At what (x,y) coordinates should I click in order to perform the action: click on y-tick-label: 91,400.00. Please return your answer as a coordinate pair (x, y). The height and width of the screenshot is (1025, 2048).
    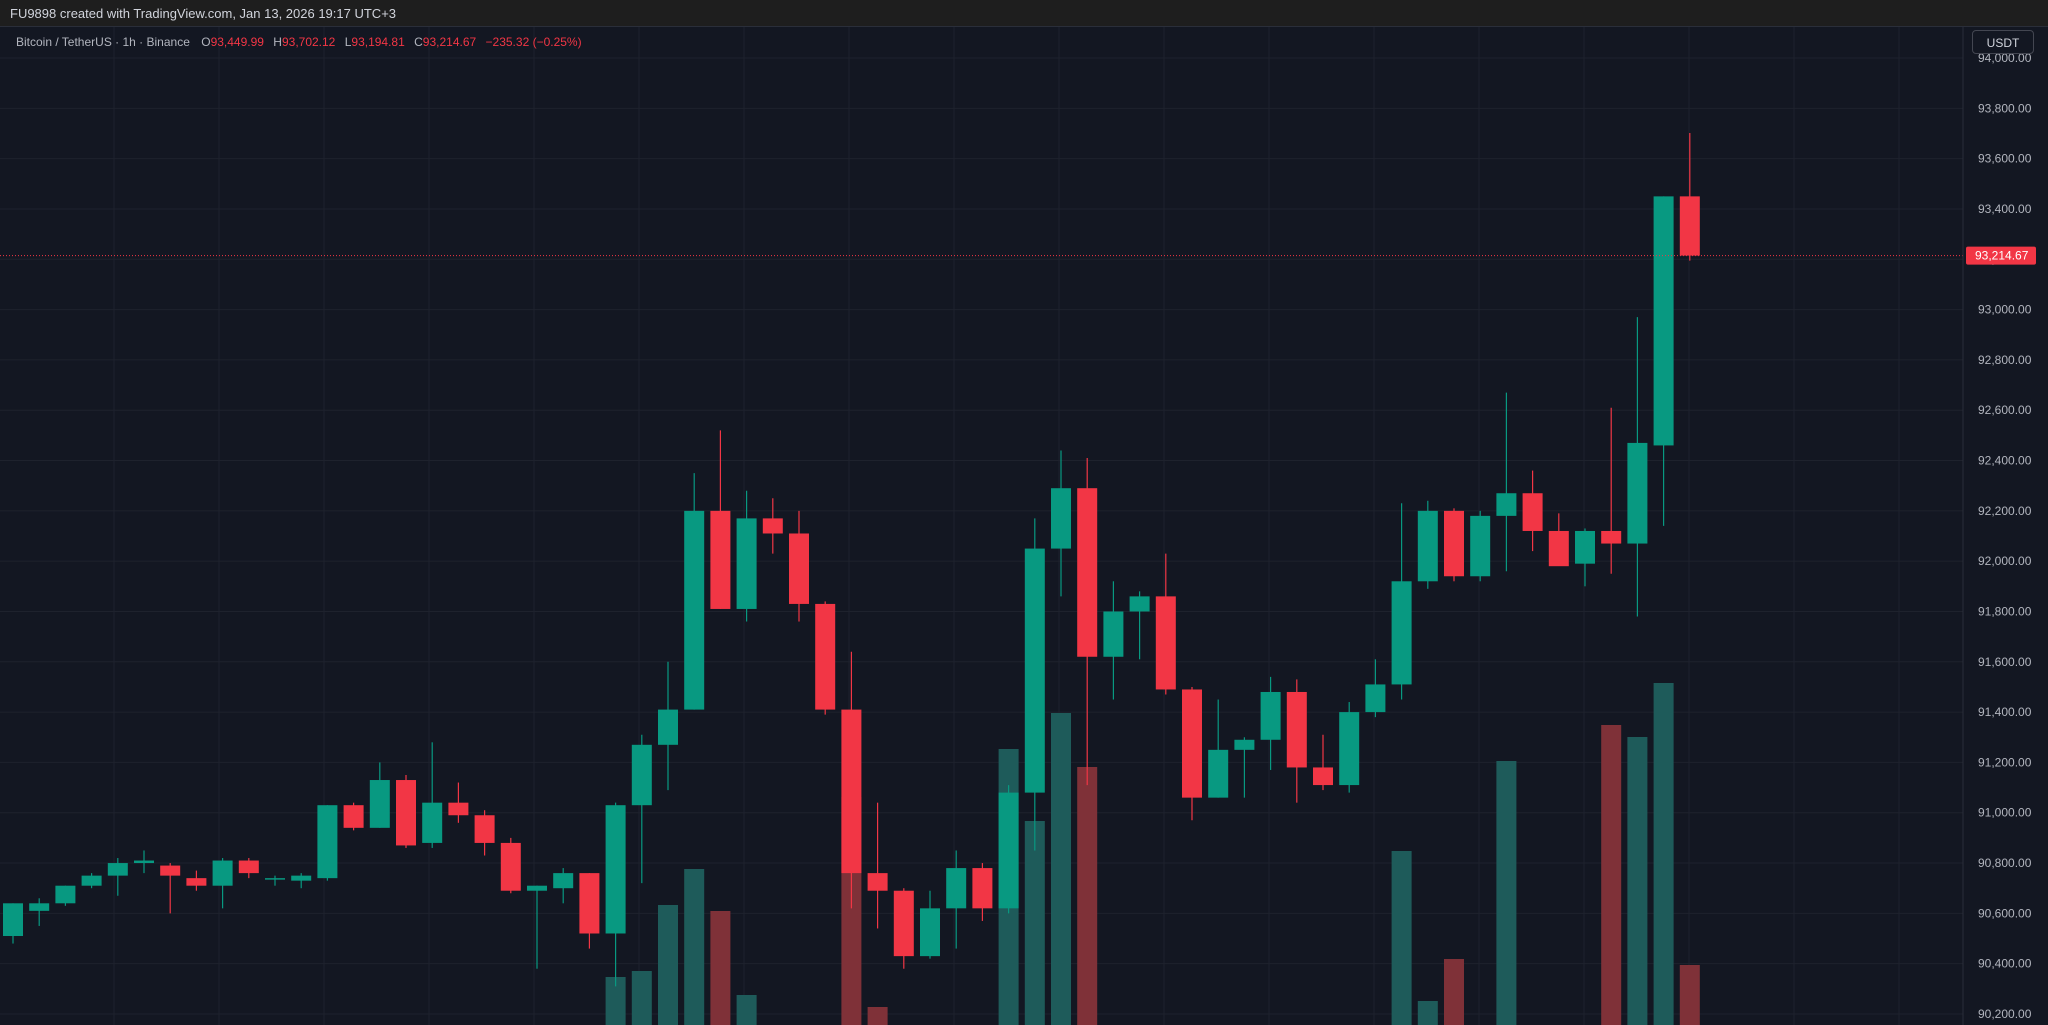
    Looking at the image, I should click on (2005, 712).